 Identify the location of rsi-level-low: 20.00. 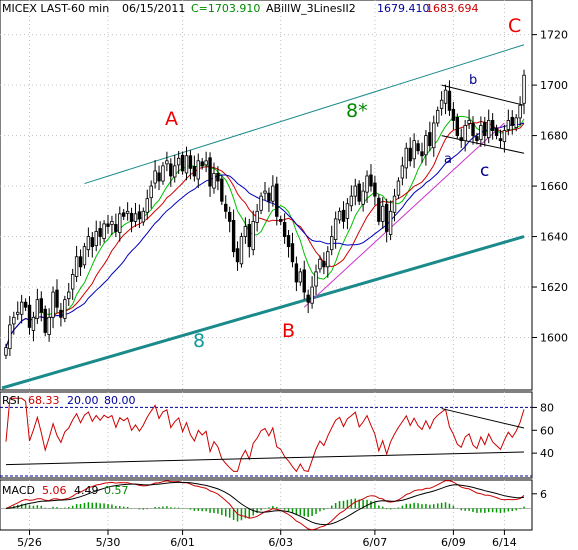
(83, 400).